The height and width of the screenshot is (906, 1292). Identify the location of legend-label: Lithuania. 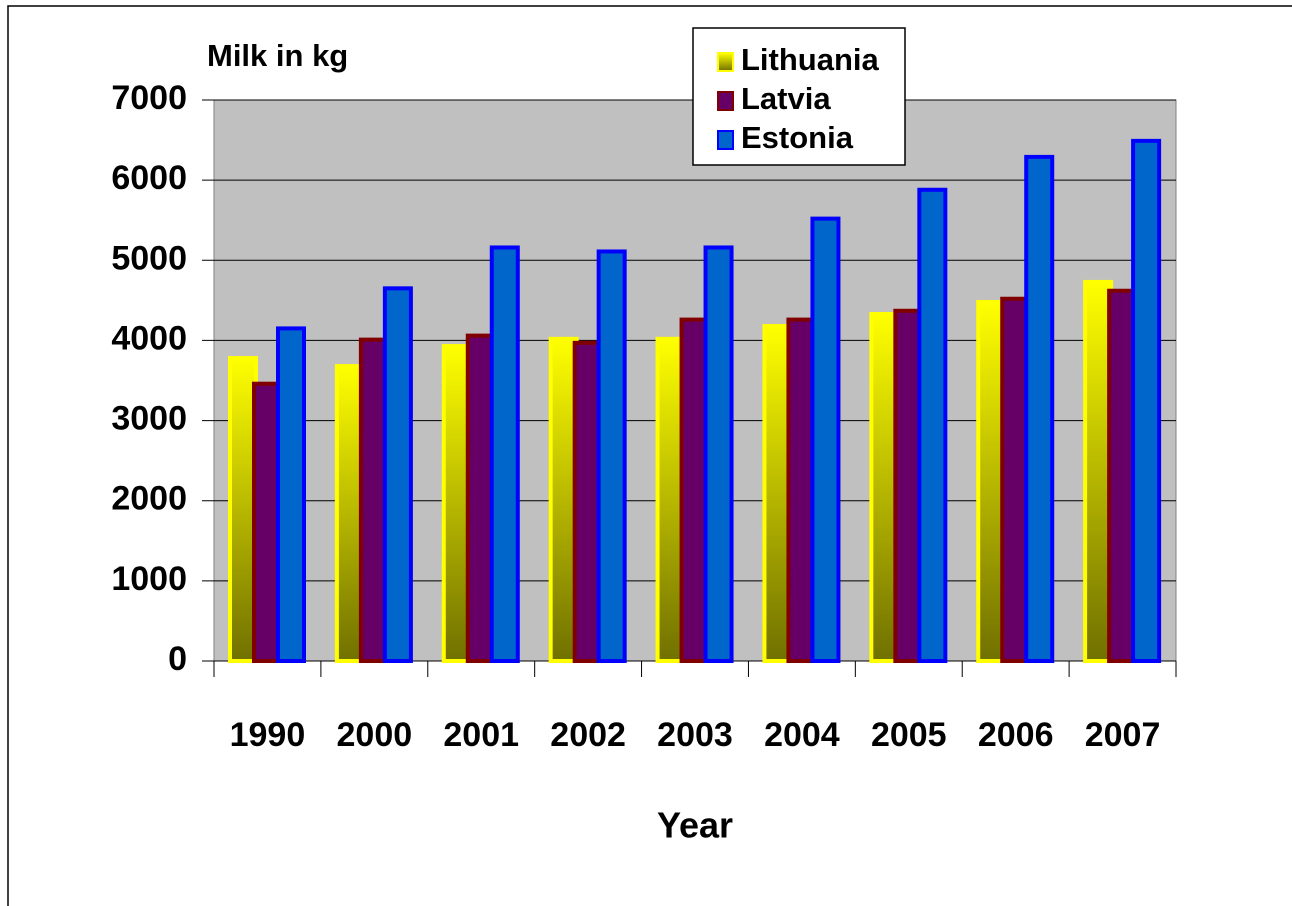
(810, 59).